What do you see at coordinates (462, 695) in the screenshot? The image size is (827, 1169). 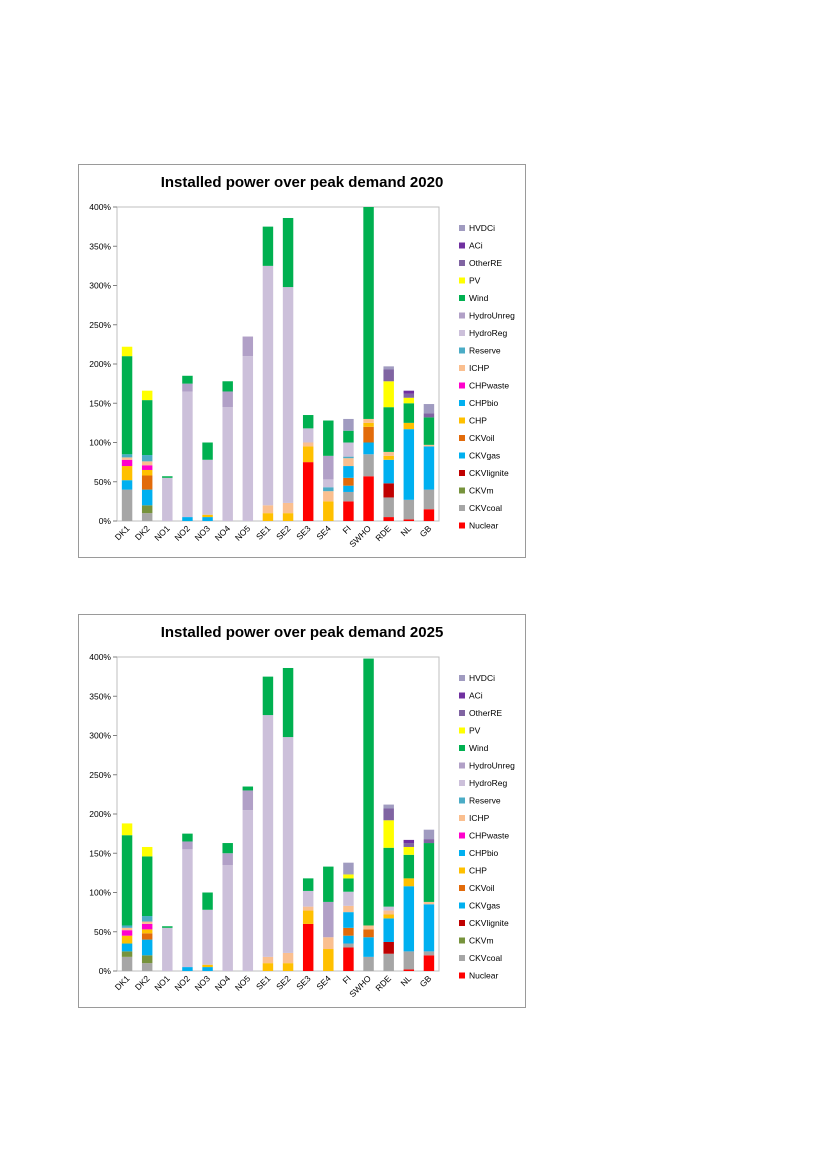 I see `legend-swatch-aci` at bounding box center [462, 695].